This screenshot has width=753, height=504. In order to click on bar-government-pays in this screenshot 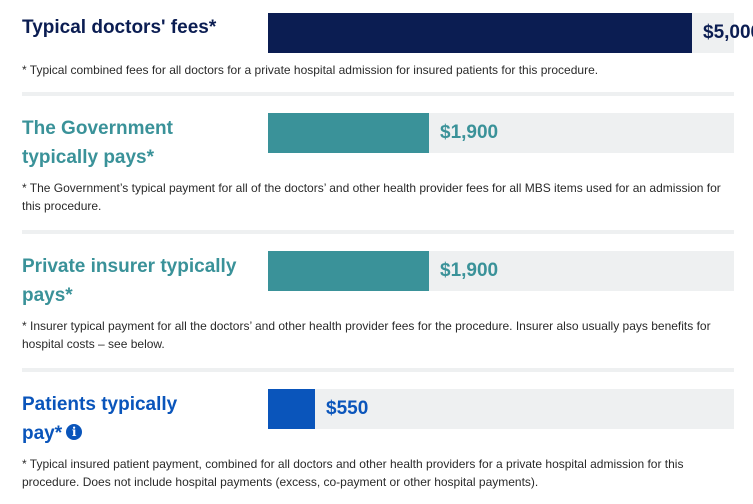, I will do `click(348, 133)`.